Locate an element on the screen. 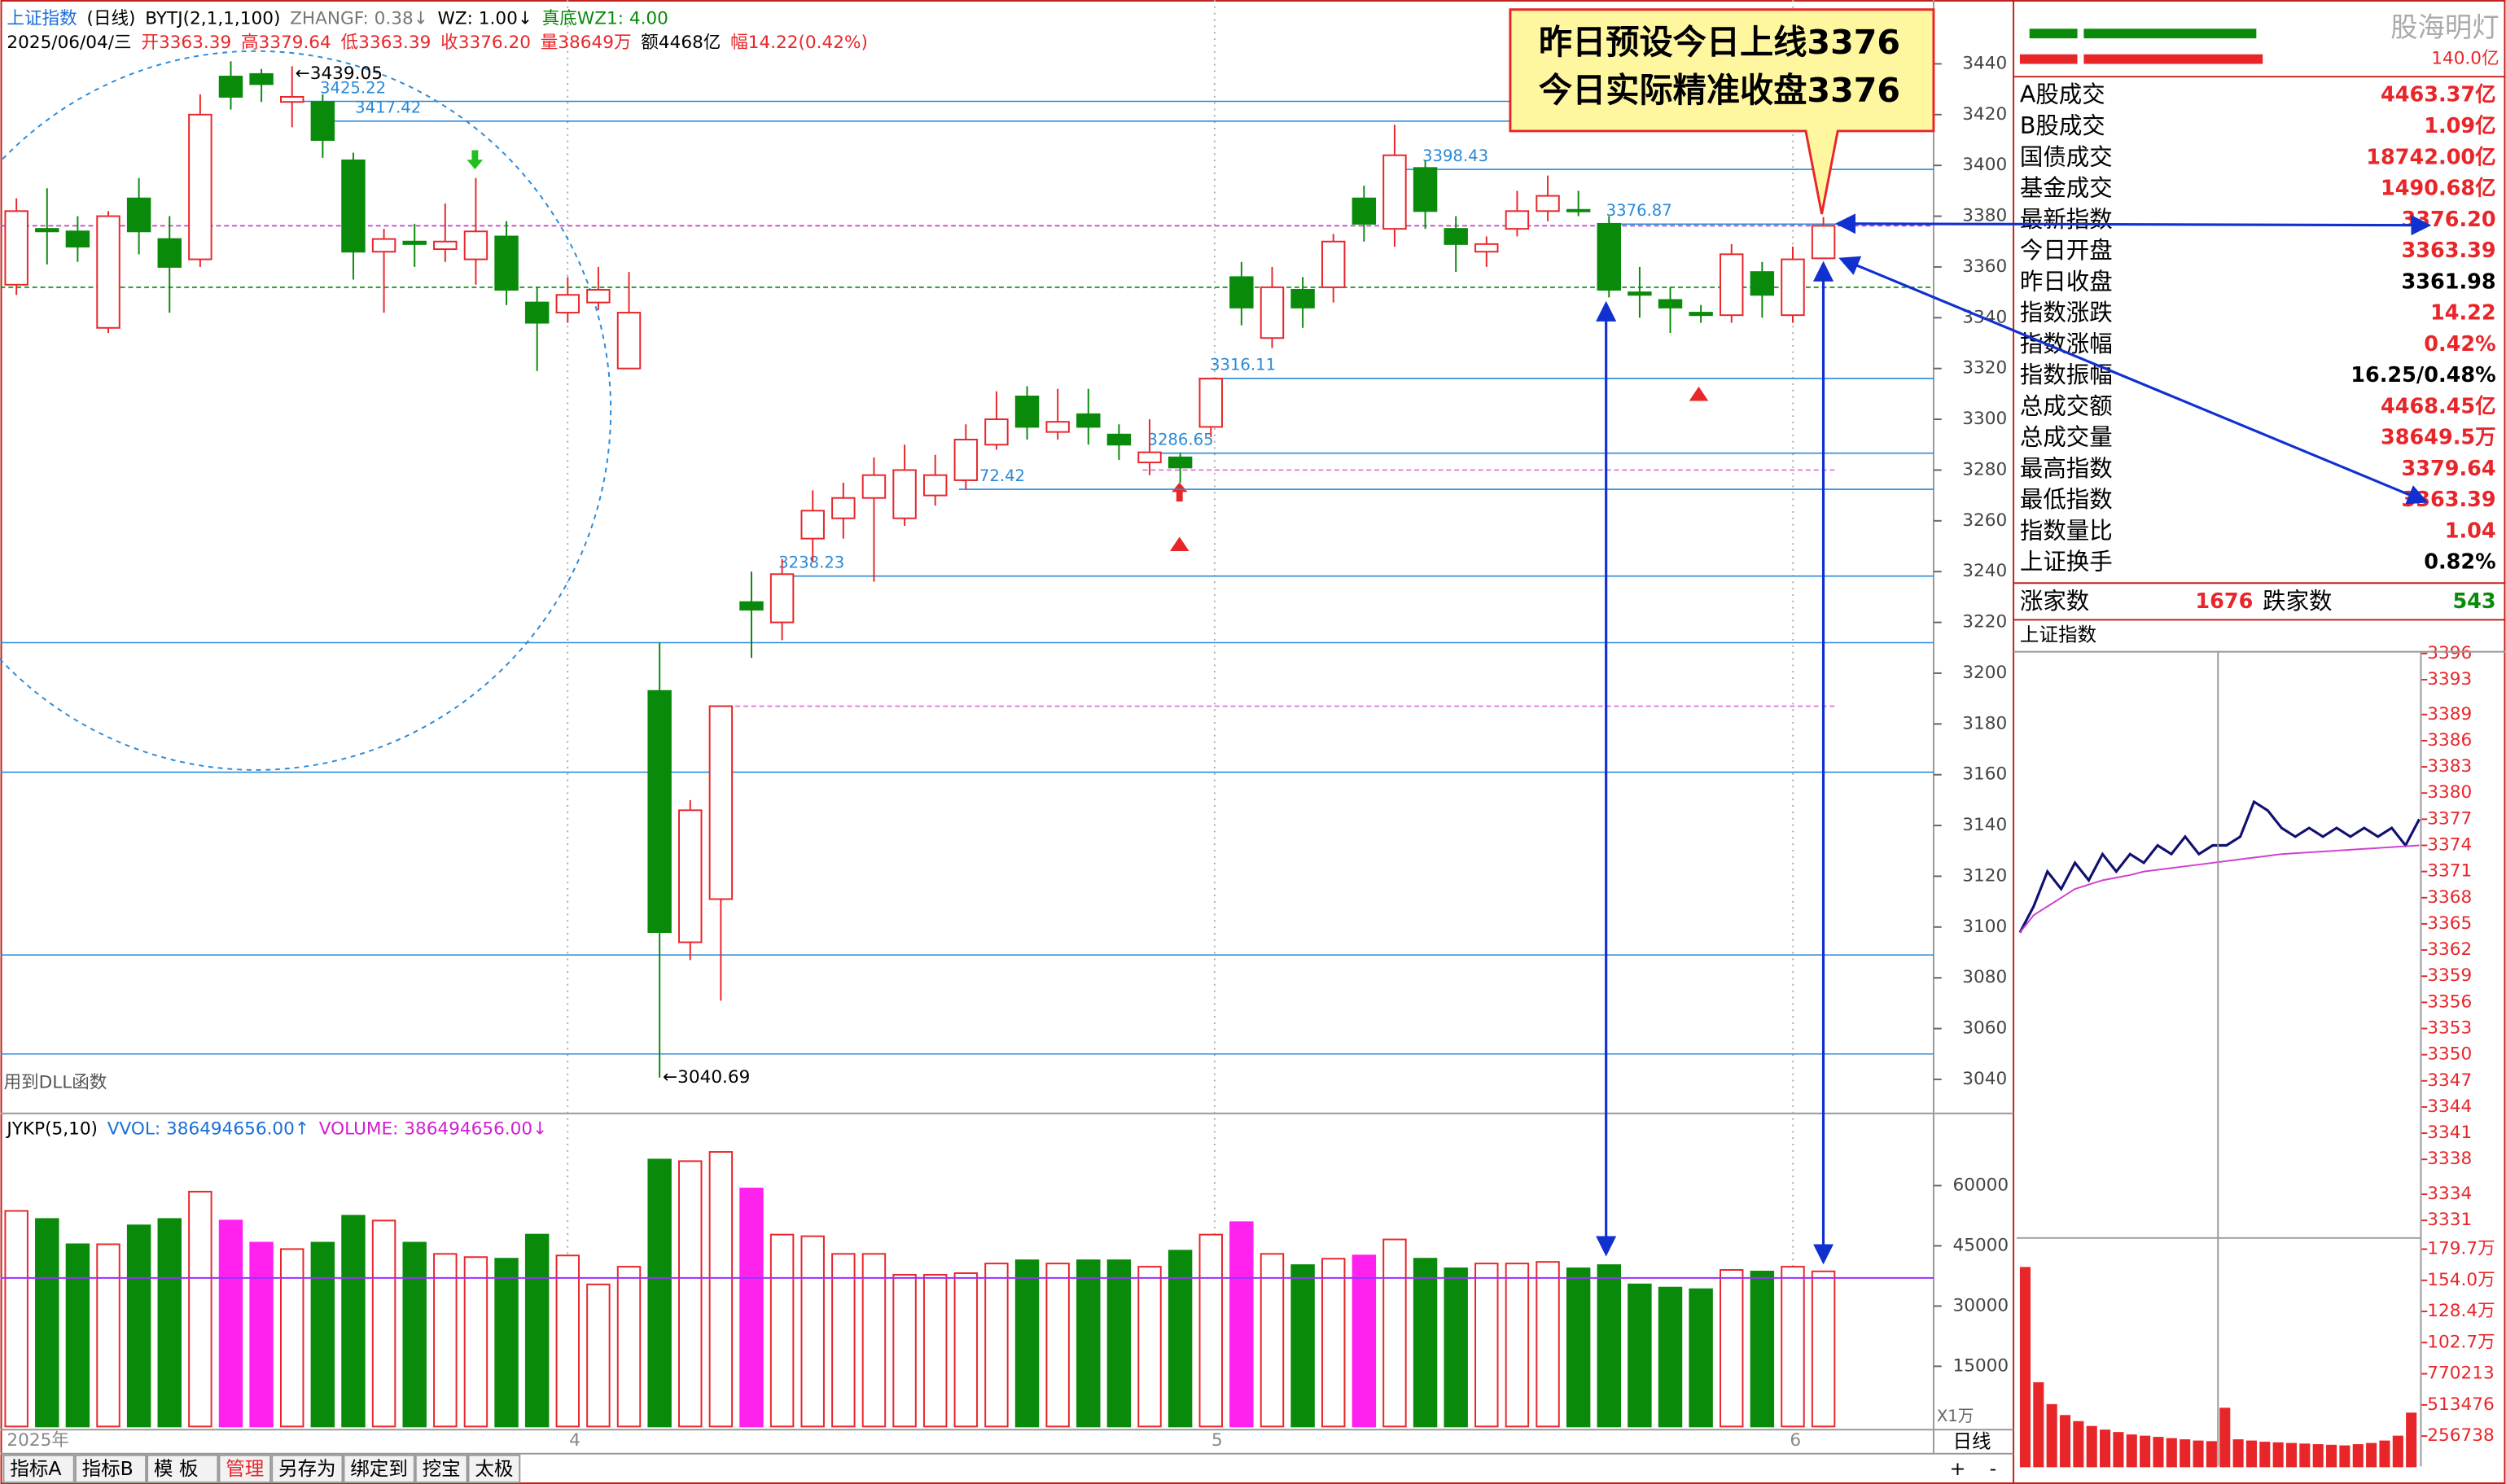 Image resolution: width=2506 pixels, height=1484 pixels. quote-value: 4468.45亿 is located at coordinates (2438, 406).